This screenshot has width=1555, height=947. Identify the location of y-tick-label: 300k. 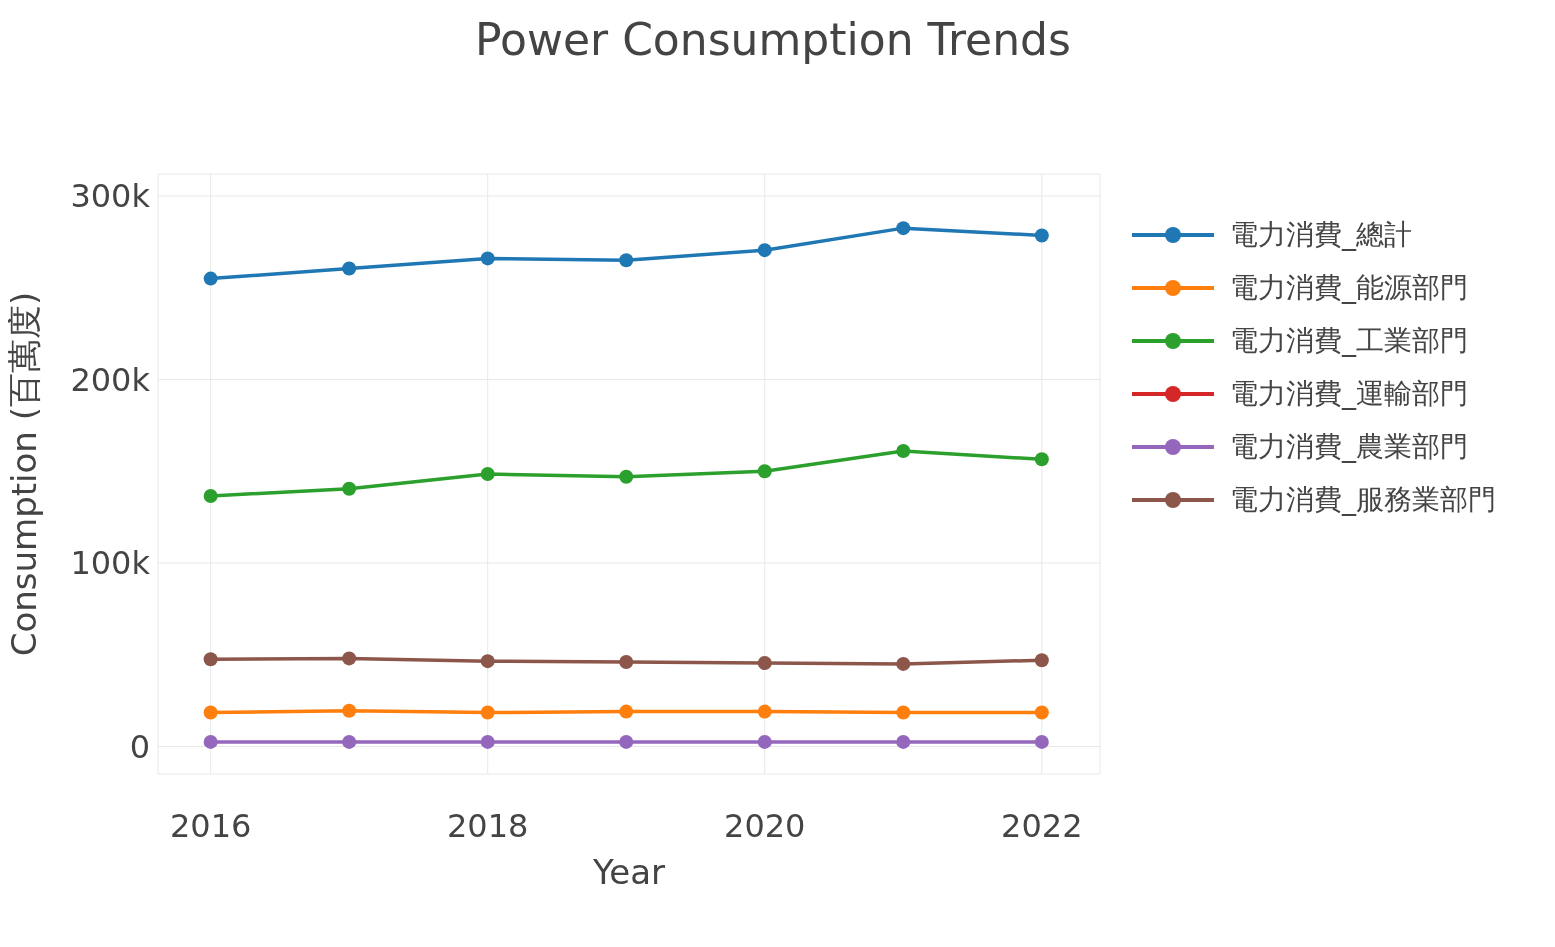
(110, 196).